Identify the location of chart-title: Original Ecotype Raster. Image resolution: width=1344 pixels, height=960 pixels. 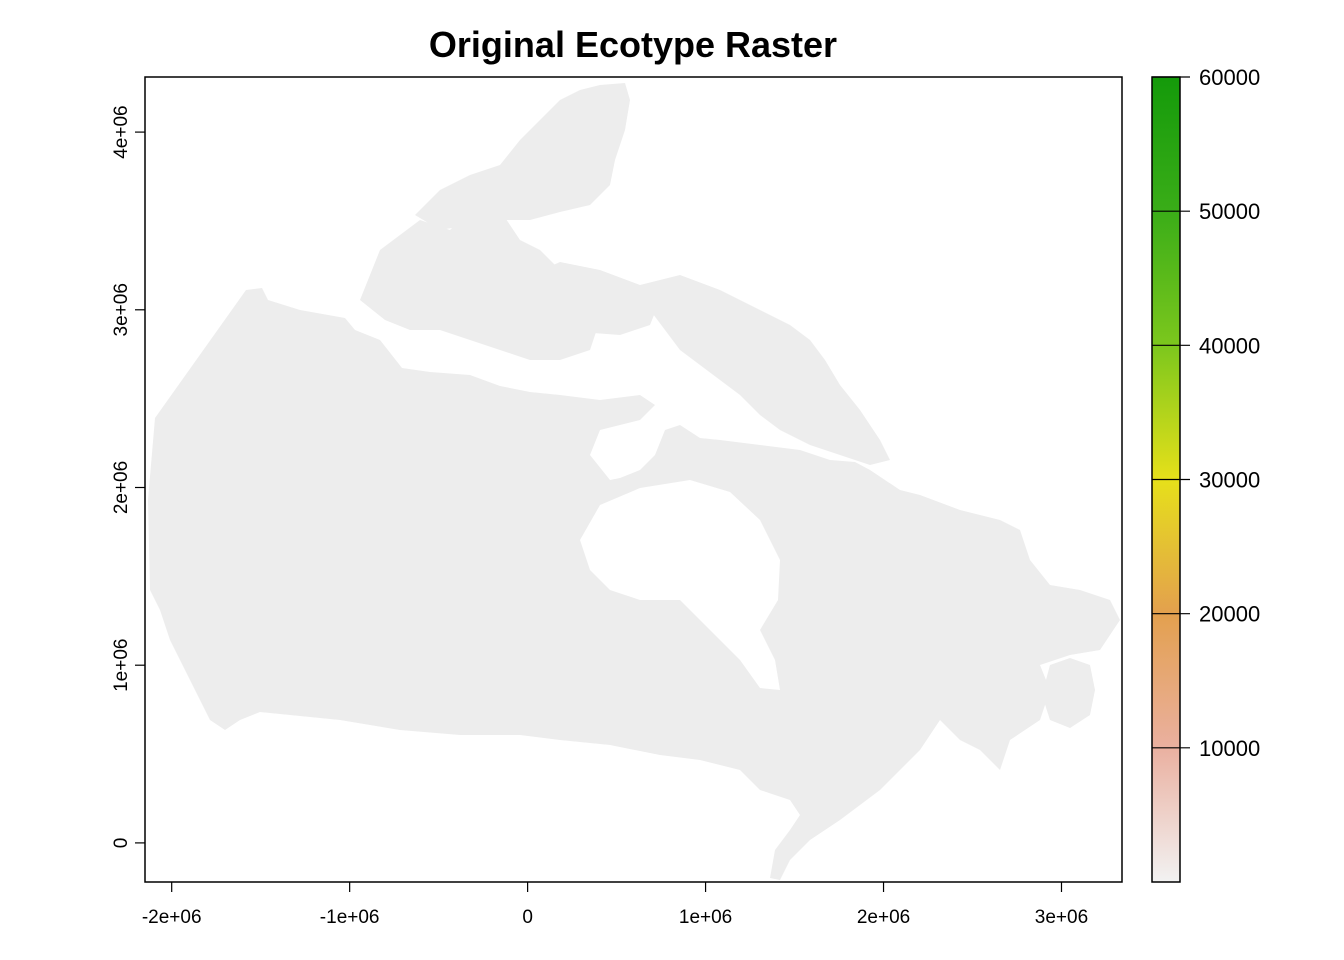
(633, 44).